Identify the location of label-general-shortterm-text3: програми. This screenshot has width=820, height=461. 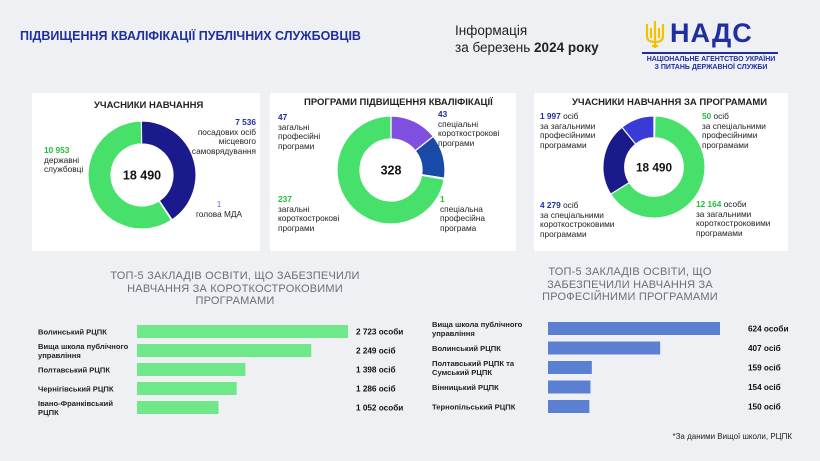
(296, 227).